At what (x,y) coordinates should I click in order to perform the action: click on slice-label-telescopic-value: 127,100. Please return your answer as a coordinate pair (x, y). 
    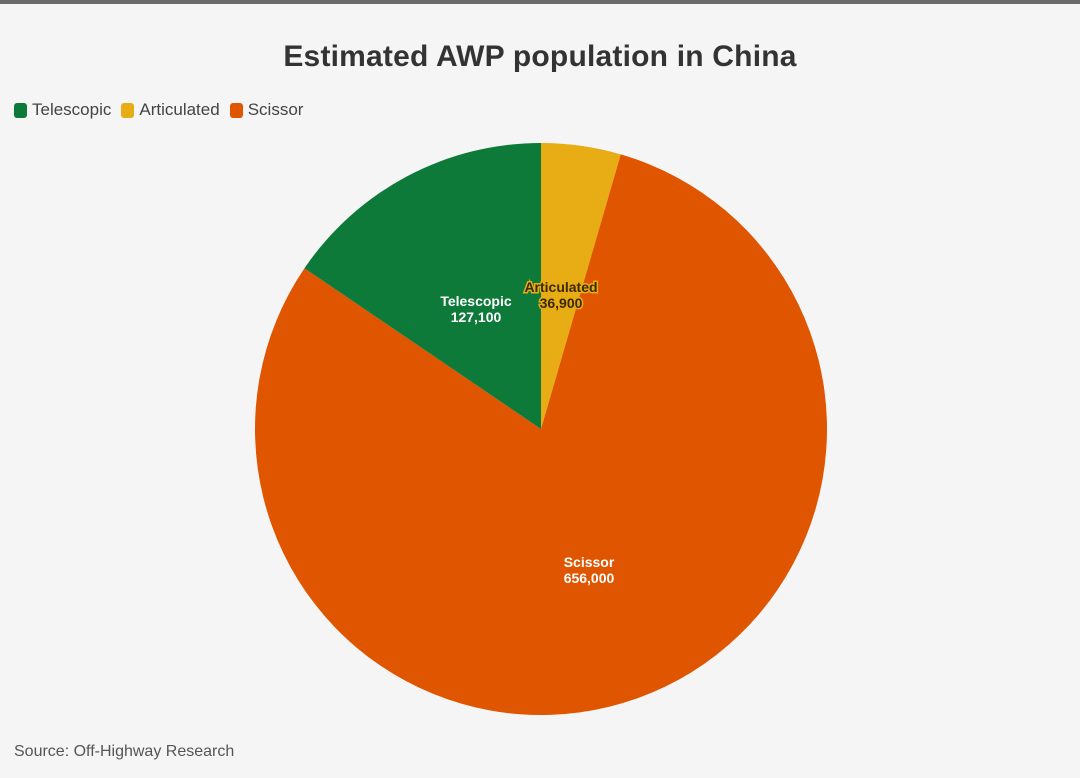
    Looking at the image, I should click on (476, 317).